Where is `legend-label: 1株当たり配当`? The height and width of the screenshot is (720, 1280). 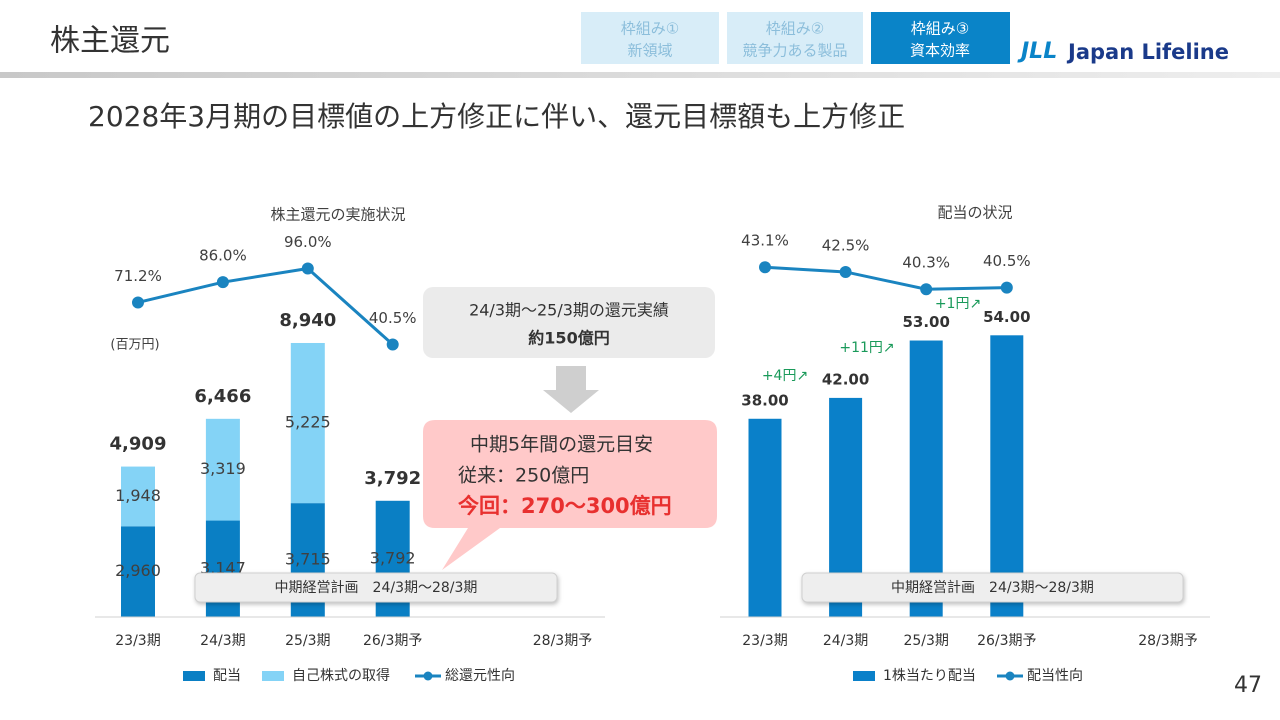 legend-label: 1株当たり配当 is located at coordinates (929, 676).